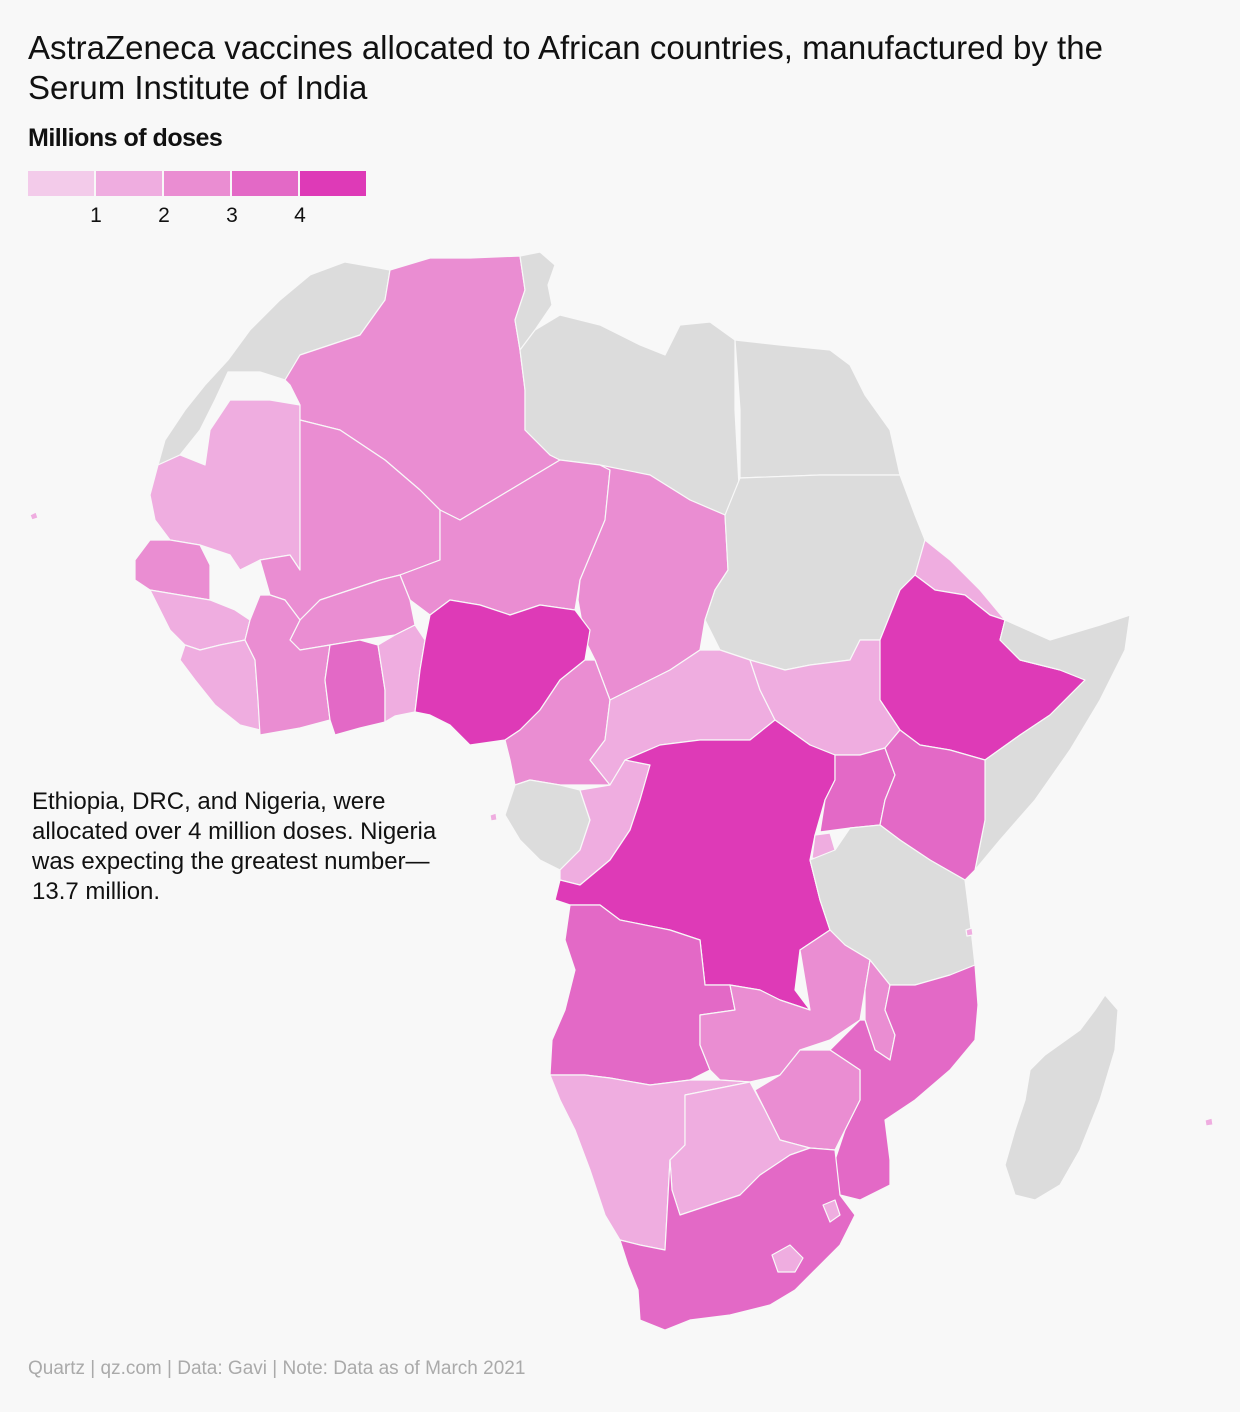 Image resolution: width=1240 pixels, height=1412 pixels. Describe the element at coordinates (493, 817) in the screenshot. I see `region-sao-tome` at that location.